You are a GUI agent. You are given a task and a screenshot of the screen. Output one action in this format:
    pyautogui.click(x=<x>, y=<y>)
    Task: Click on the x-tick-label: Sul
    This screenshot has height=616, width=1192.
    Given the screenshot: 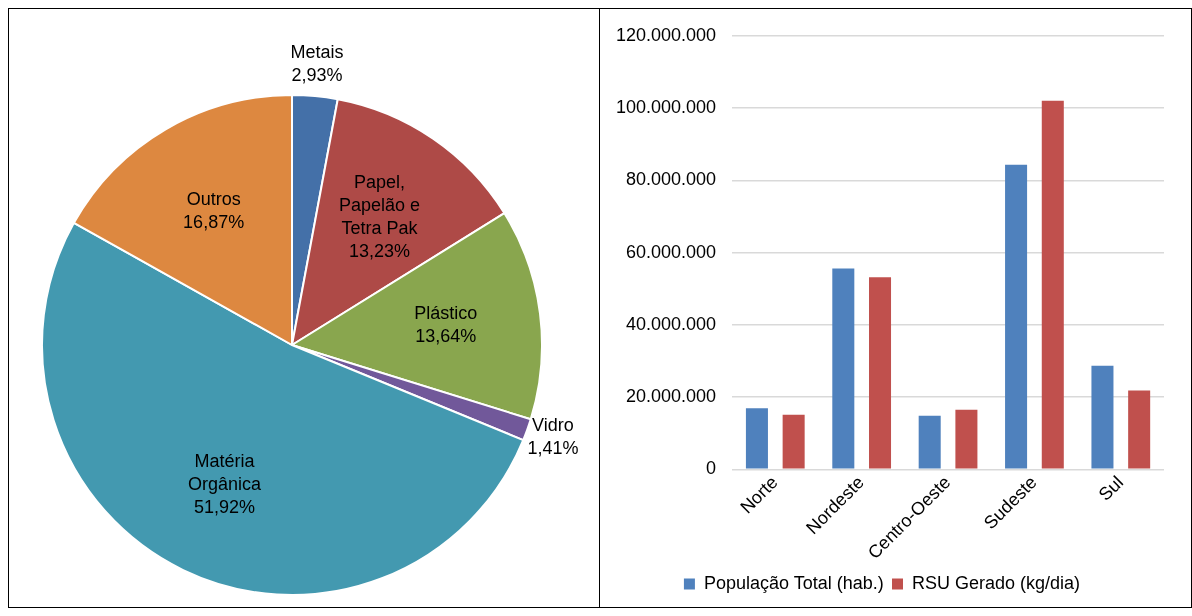 What is the action you would take?
    pyautogui.click(x=1111, y=488)
    